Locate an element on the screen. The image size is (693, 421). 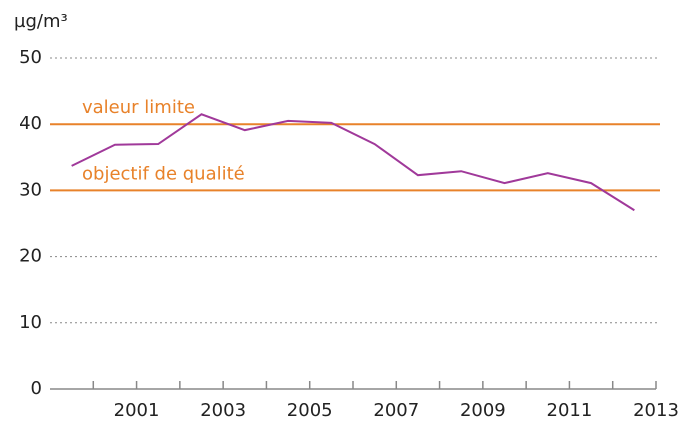
x-tick-label: 2005 is located at coordinates (310, 410).